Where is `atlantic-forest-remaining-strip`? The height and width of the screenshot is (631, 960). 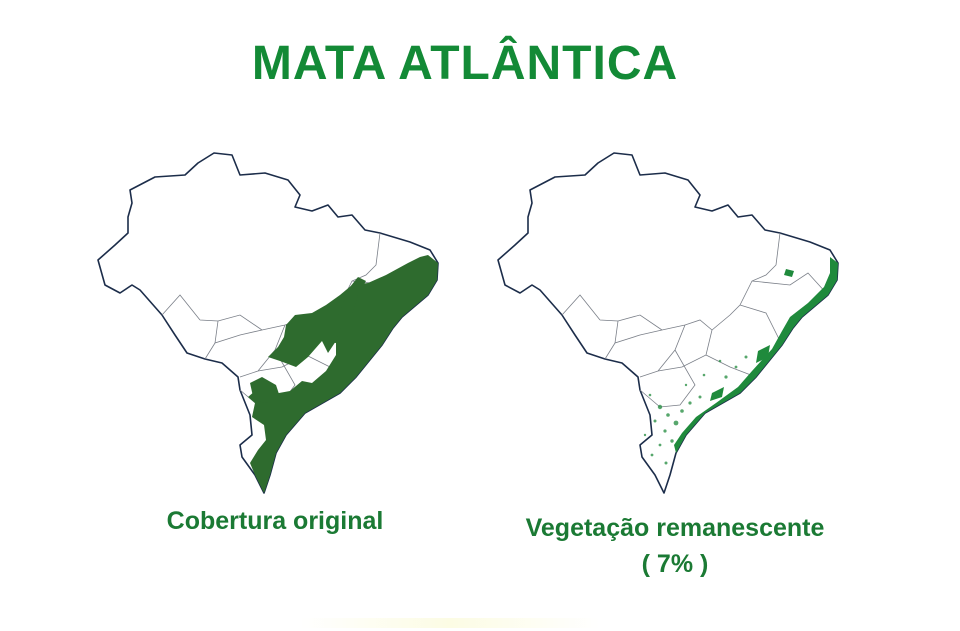 atlantic-forest-remaining-strip is located at coordinates (756, 355).